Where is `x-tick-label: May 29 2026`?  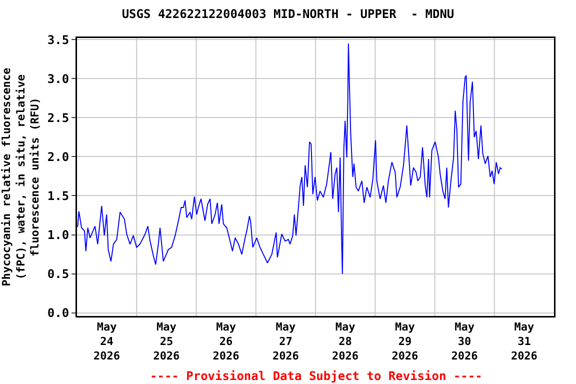
x-tick-label: May 29 2026 is located at coordinates (405, 341).